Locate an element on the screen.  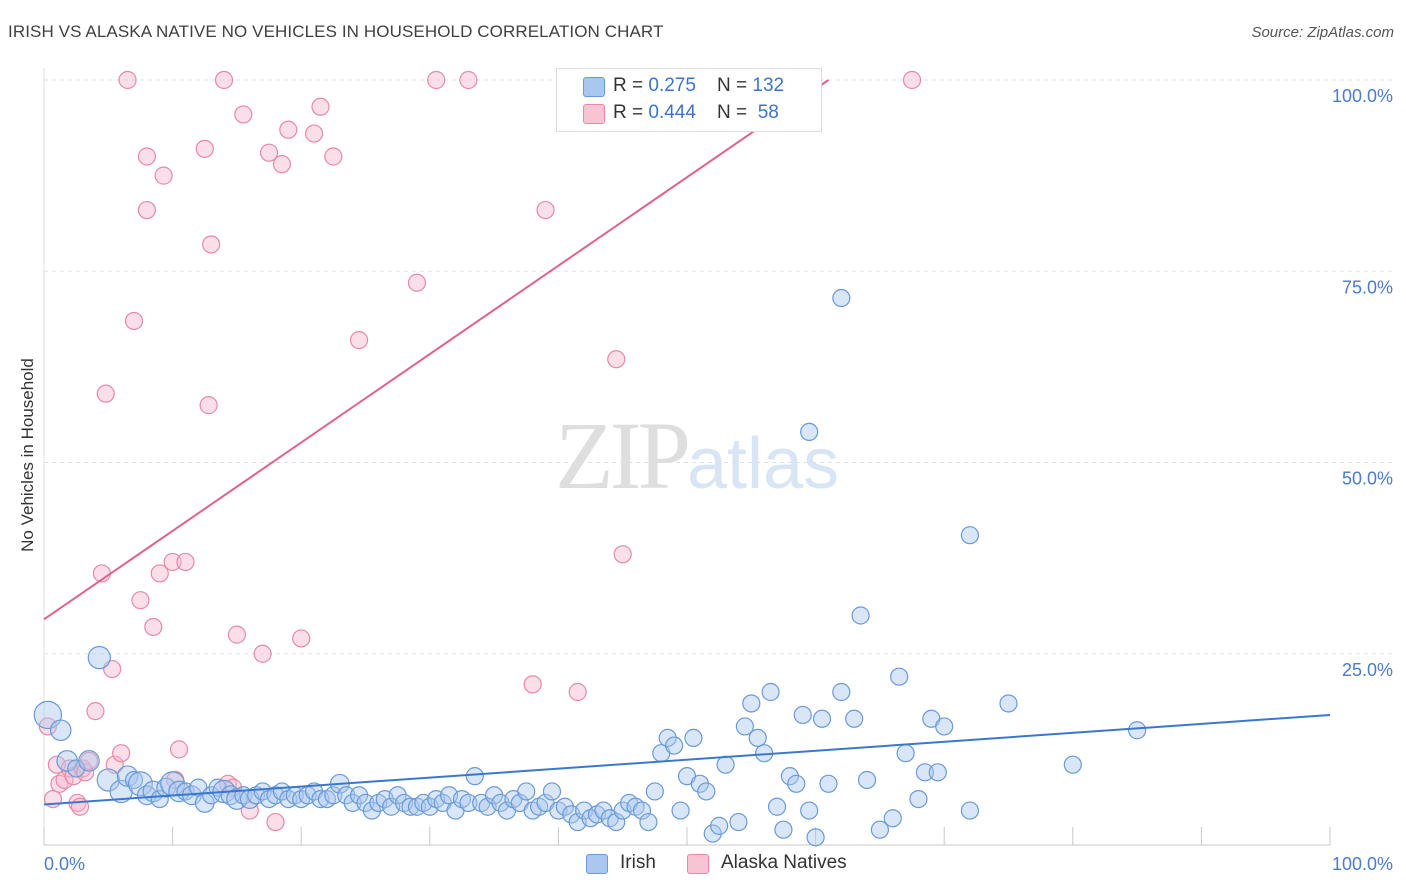
y-tick-label: 75.0% is located at coordinates (1367, 287).